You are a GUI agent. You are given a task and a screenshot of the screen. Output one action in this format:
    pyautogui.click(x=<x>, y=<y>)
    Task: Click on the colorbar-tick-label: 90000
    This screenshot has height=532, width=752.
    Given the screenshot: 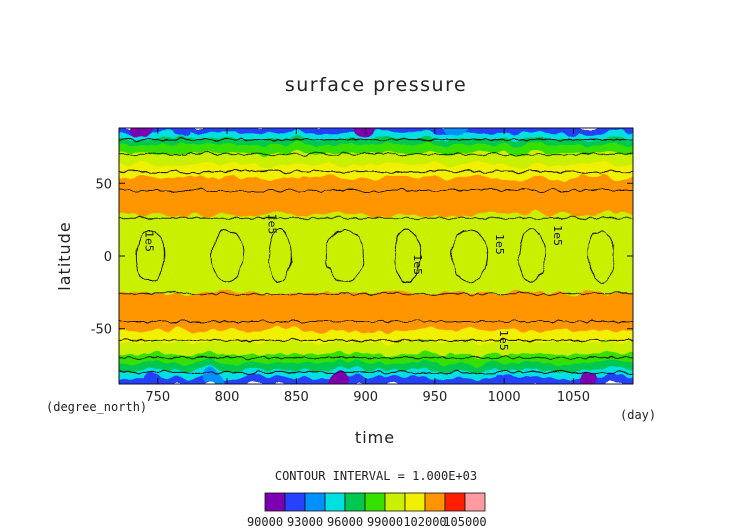 What is the action you would take?
    pyautogui.click(x=265, y=522)
    